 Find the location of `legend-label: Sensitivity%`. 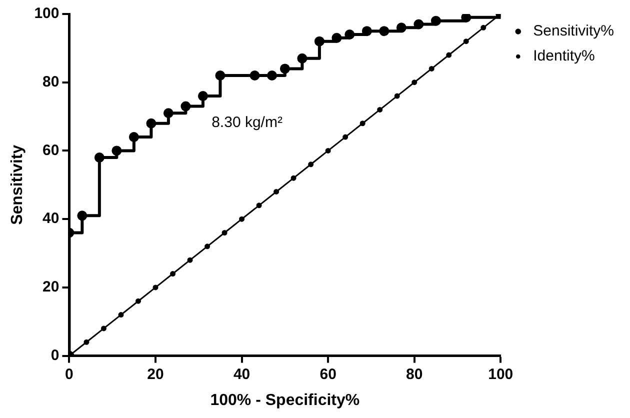

legend-label: Sensitivity% is located at coordinates (573, 31).